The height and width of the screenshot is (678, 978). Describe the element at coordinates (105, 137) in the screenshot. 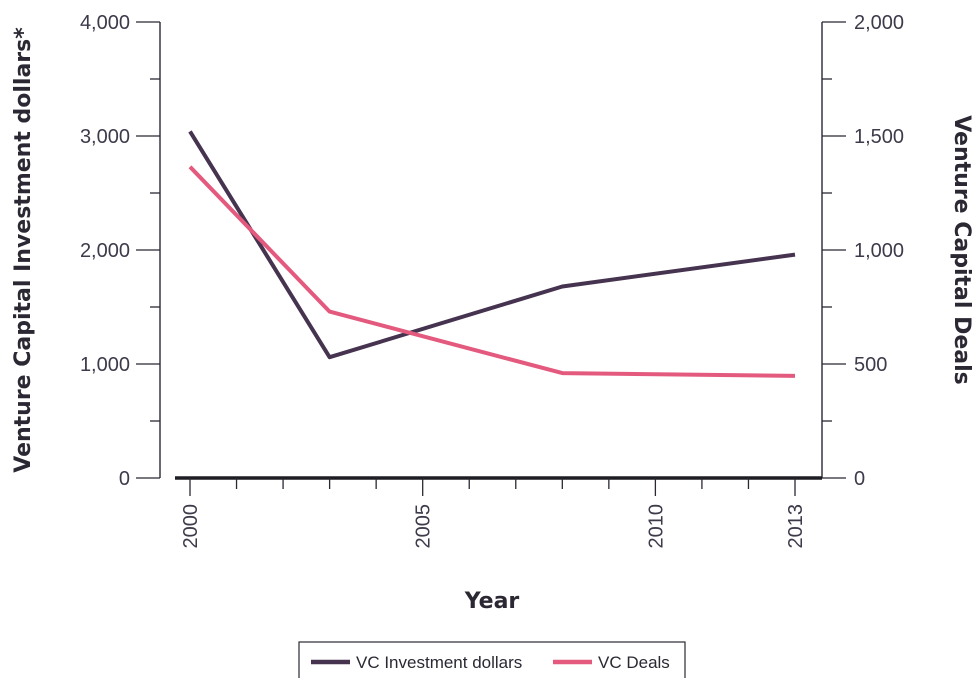

I see `y-left-tick-label: 3,000` at that location.